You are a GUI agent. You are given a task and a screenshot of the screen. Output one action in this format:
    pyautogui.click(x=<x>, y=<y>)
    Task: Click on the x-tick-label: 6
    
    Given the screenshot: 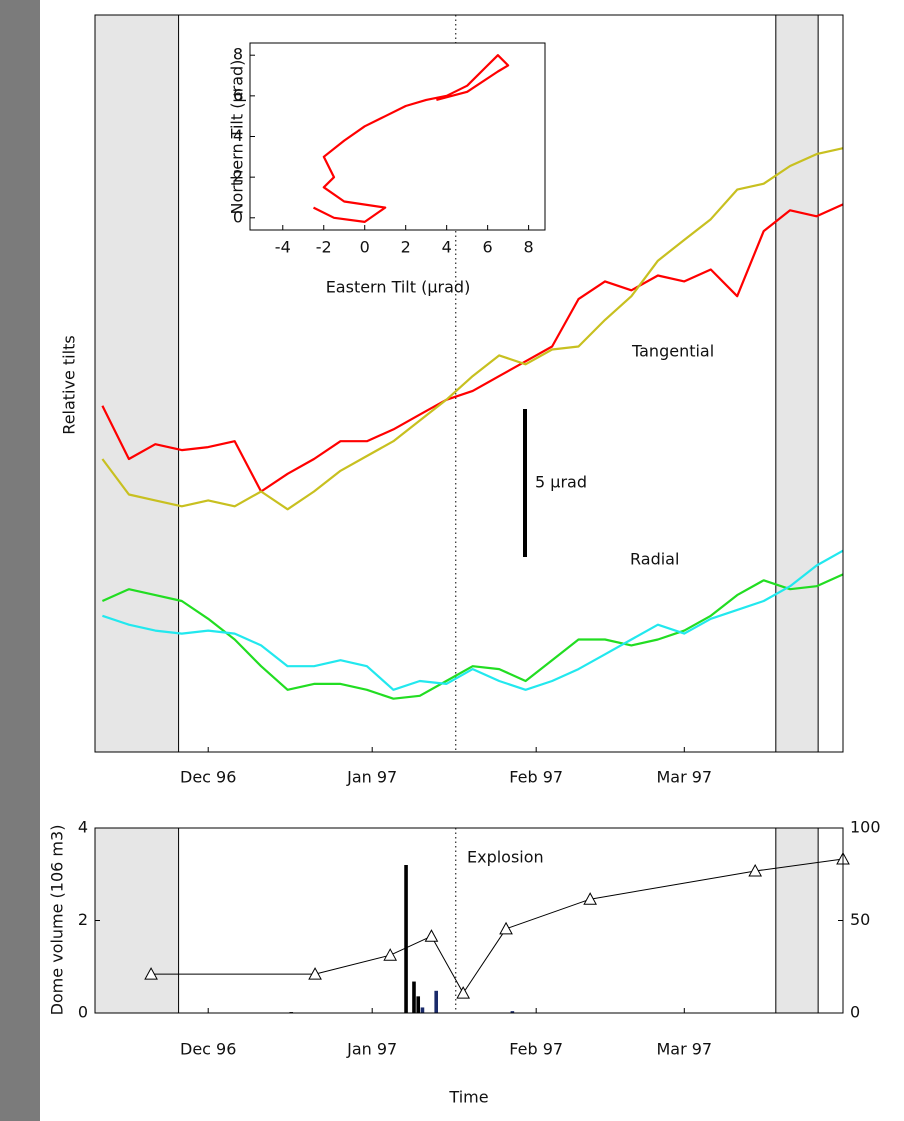 What is the action you would take?
    pyautogui.click(x=488, y=247)
    